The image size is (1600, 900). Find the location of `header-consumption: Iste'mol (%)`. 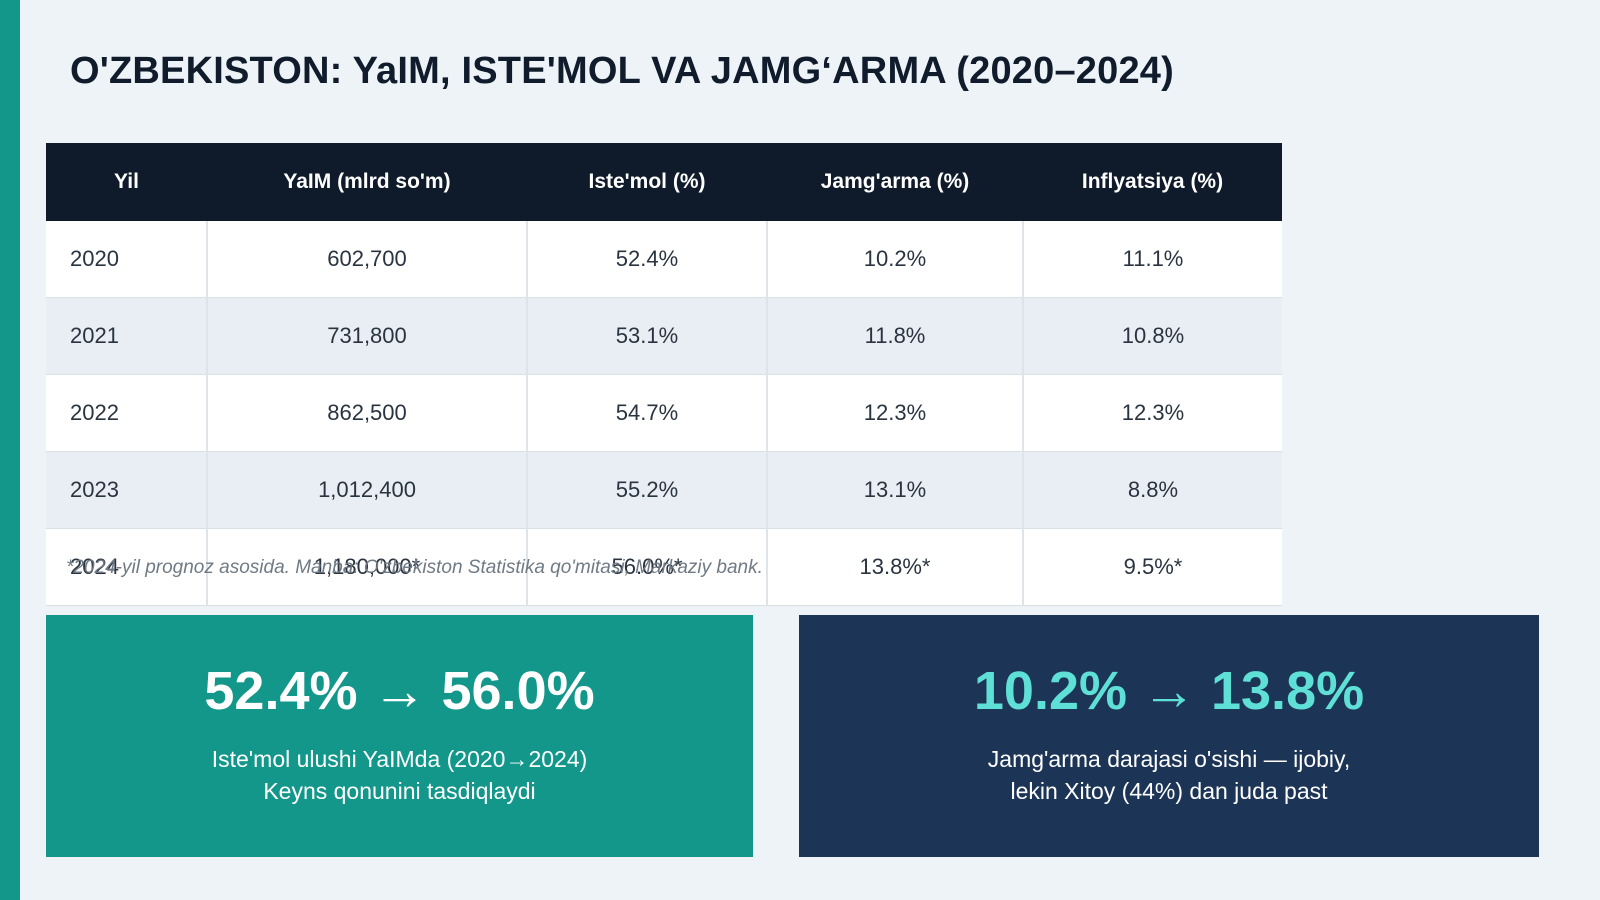

header-consumption: Iste'mol (%) is located at coordinates (647, 182).